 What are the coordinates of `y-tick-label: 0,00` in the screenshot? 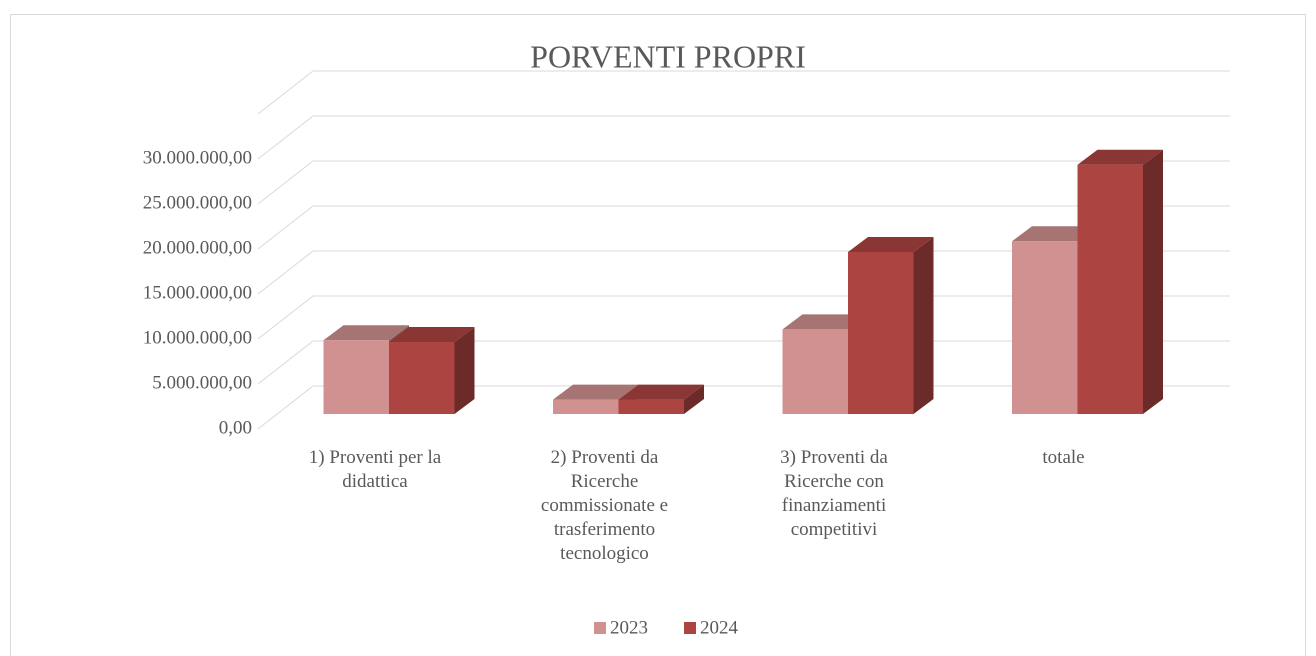 It's located at (235, 427).